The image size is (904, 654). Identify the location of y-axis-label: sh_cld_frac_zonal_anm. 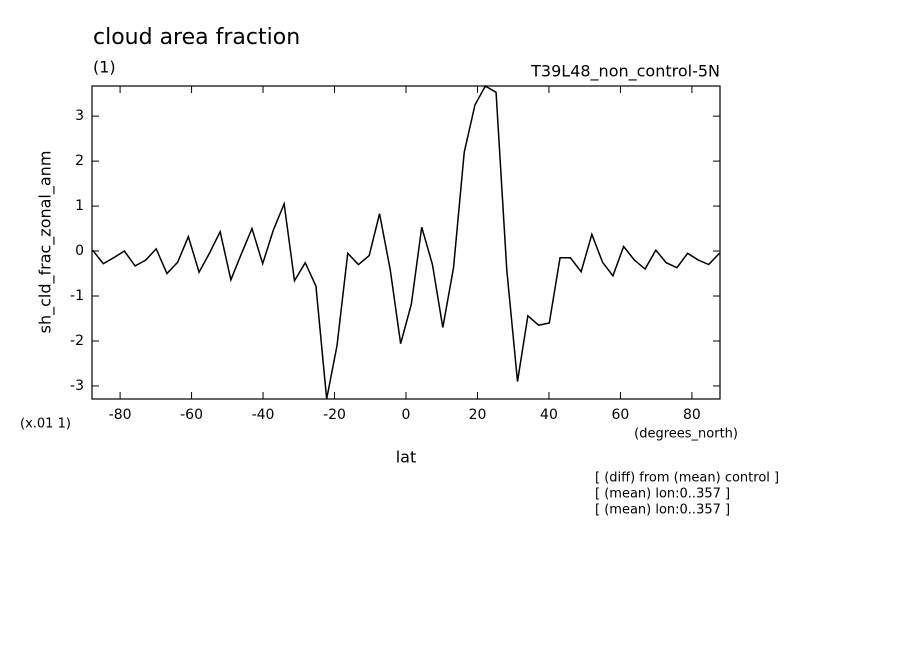
(46, 242).